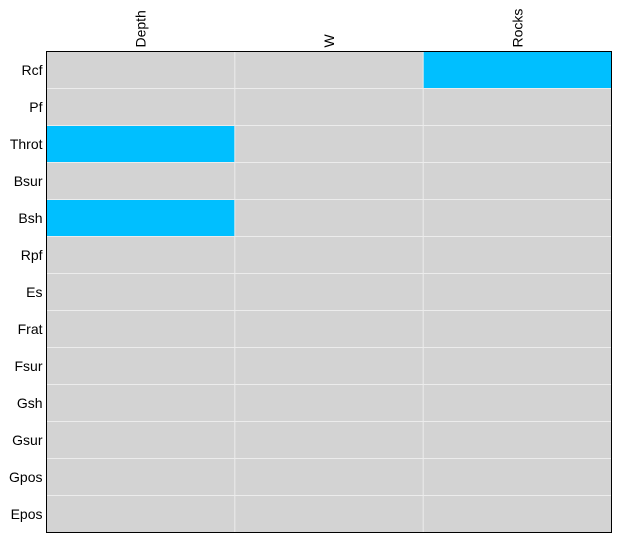 The width and height of the screenshot is (621, 557). I want to click on heatmap-cell-rcf-rocks, so click(517, 70).